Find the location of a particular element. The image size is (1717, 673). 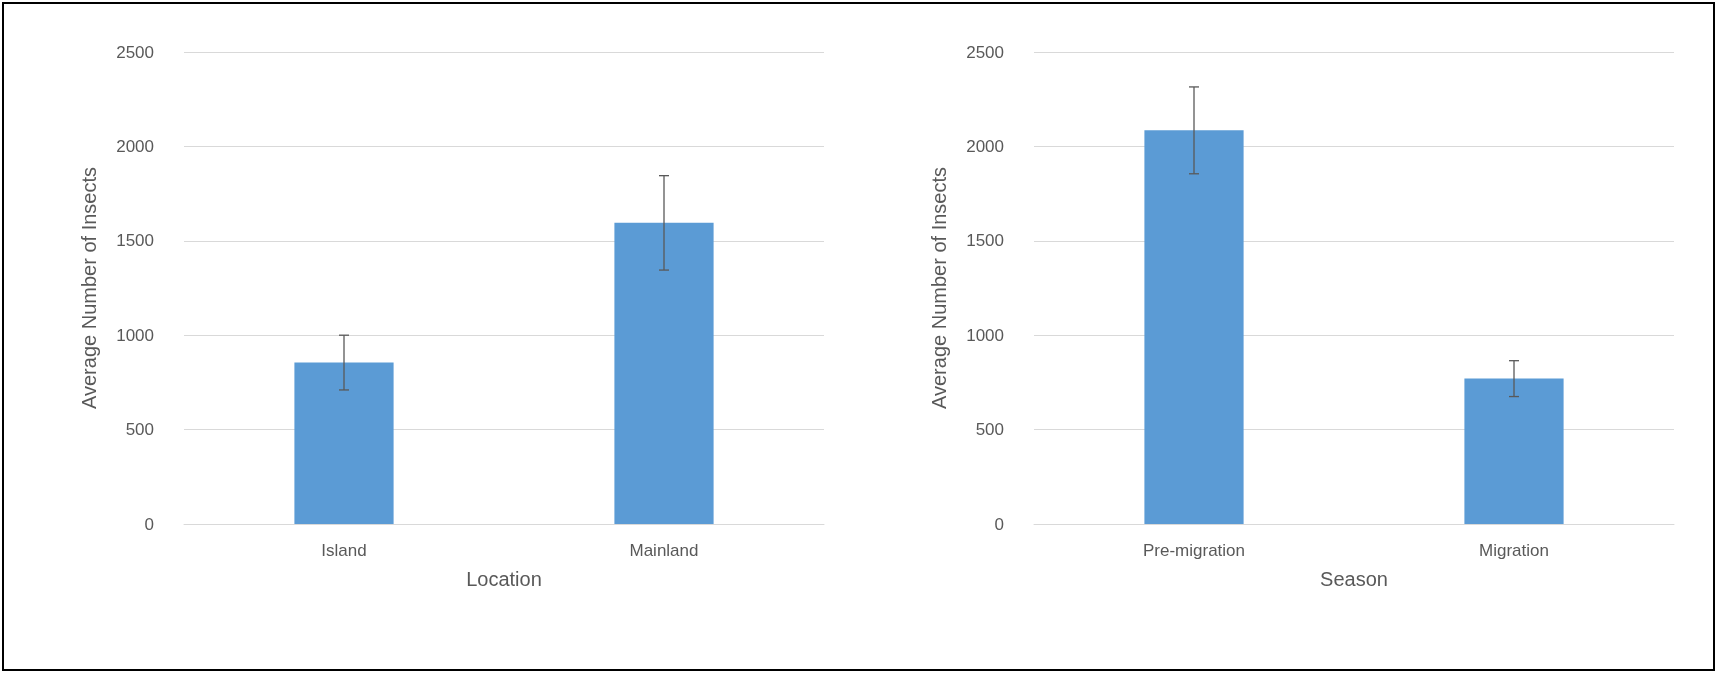

x-tick-label: Migration is located at coordinates (1514, 550).